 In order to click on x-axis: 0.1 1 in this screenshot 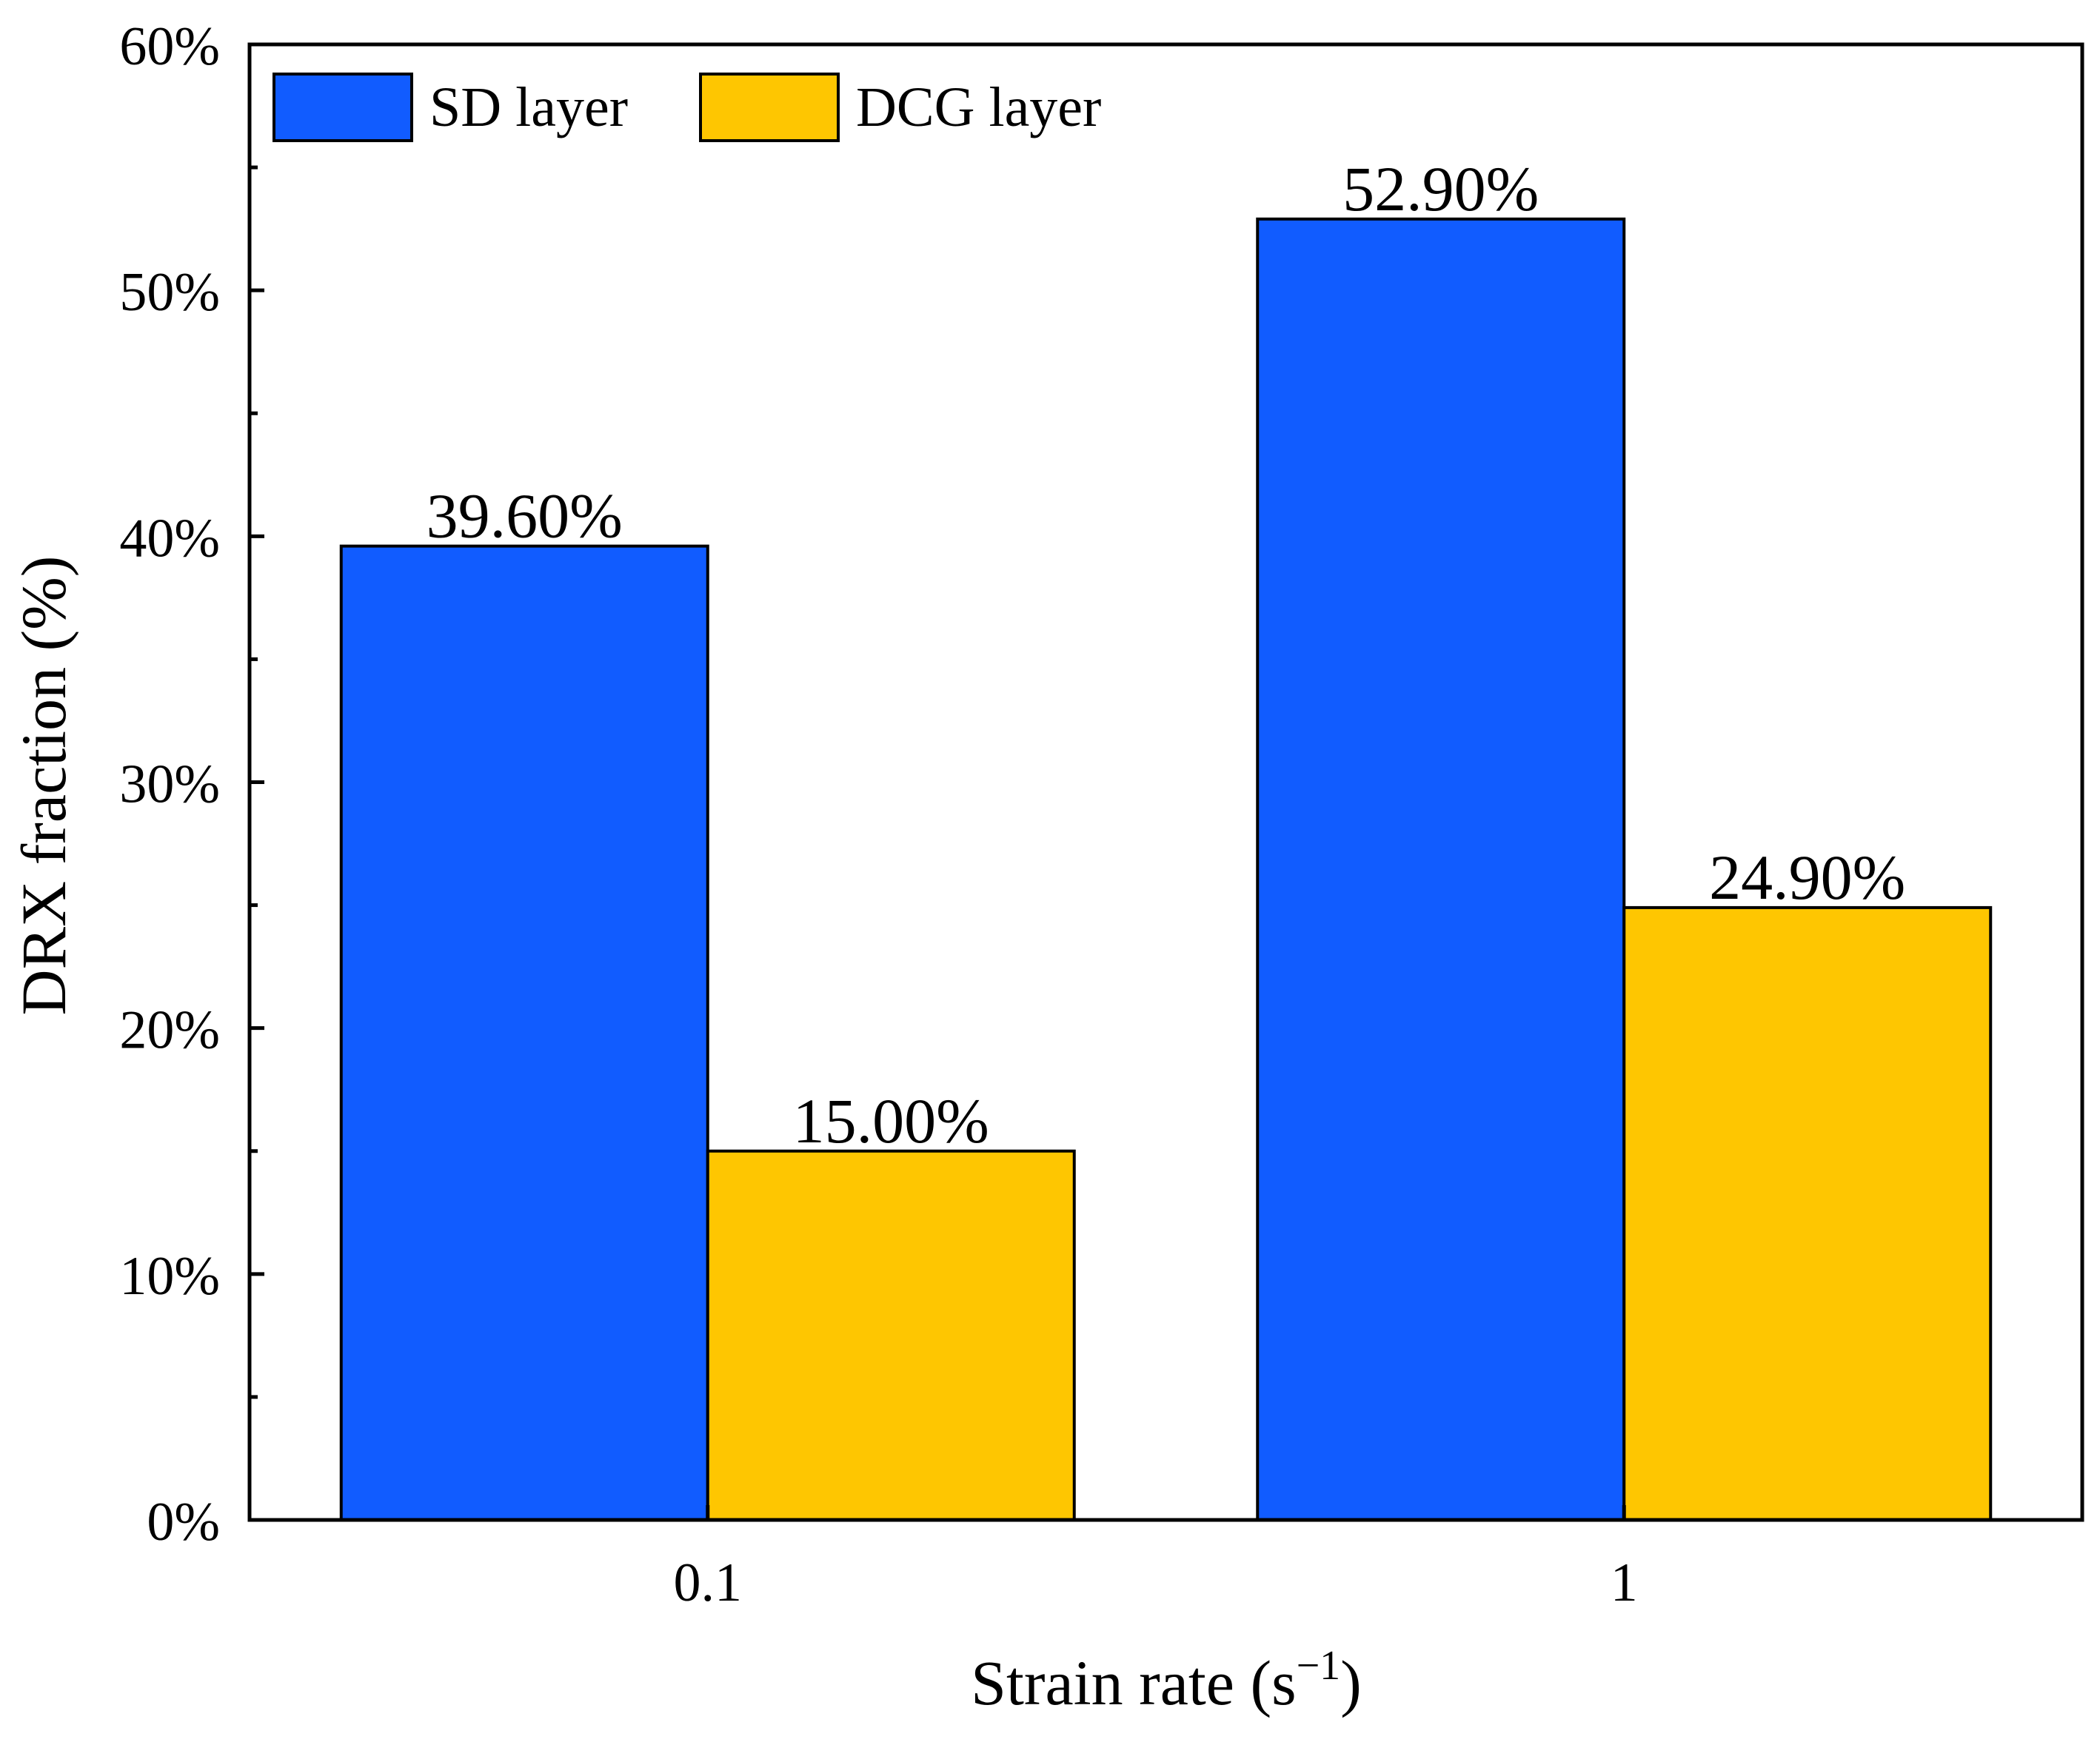, I will do `click(1156, 1559)`.